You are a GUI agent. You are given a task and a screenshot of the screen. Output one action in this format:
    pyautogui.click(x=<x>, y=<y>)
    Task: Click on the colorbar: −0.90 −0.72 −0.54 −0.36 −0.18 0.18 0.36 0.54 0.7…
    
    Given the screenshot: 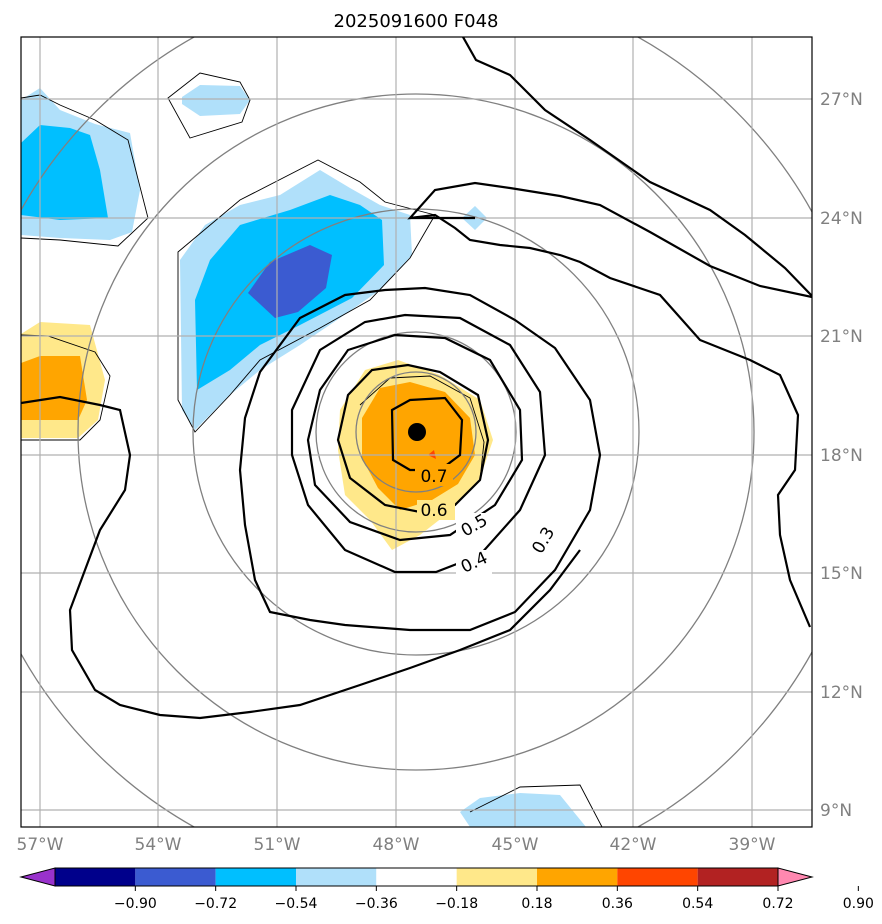 What is the action you would take?
    pyautogui.click(x=446, y=889)
    